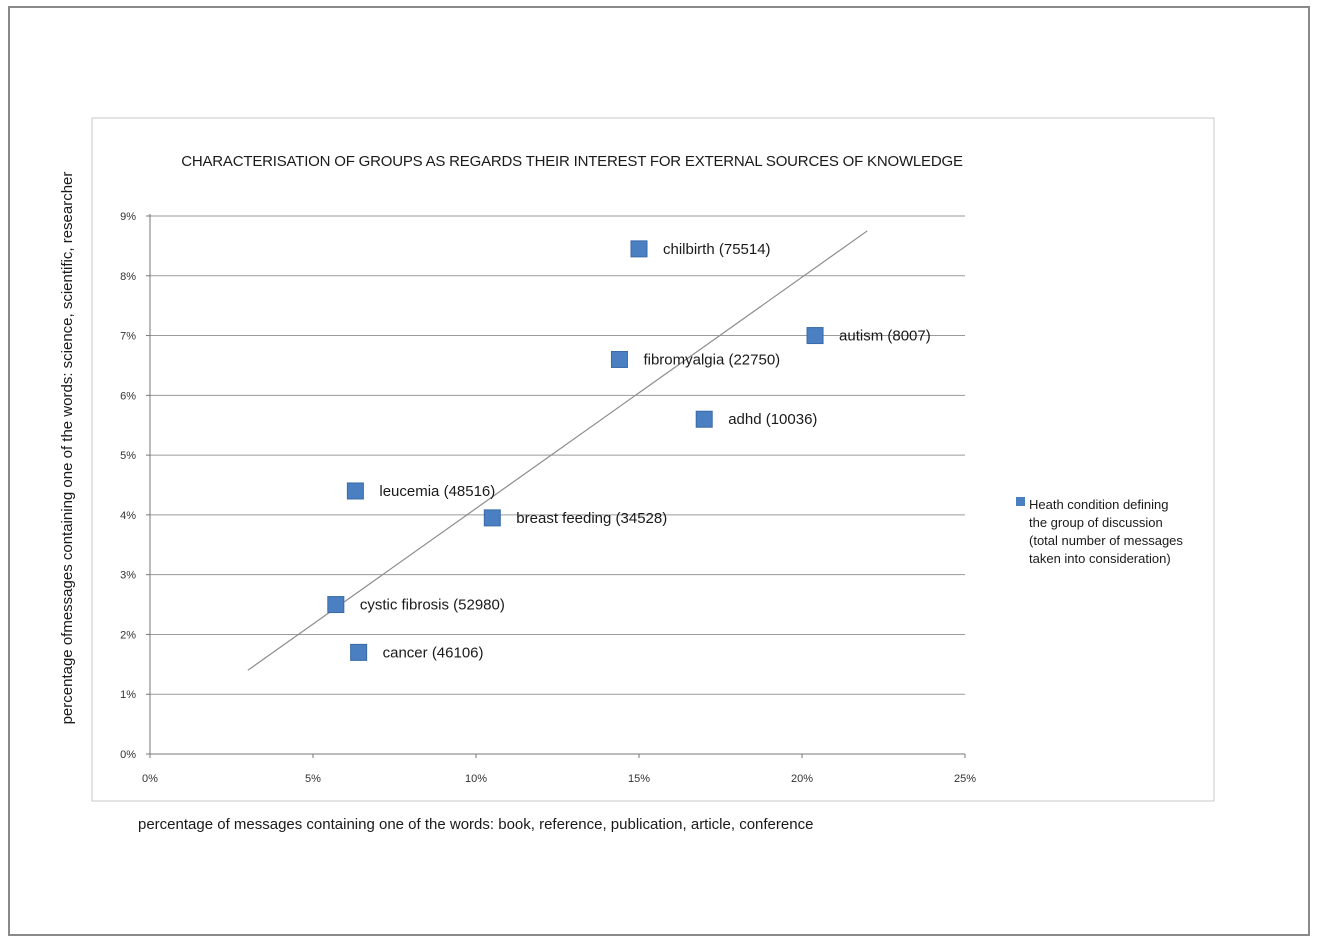 The width and height of the screenshot is (1319, 936). I want to click on point-label: cancer (46106), so click(433, 652).